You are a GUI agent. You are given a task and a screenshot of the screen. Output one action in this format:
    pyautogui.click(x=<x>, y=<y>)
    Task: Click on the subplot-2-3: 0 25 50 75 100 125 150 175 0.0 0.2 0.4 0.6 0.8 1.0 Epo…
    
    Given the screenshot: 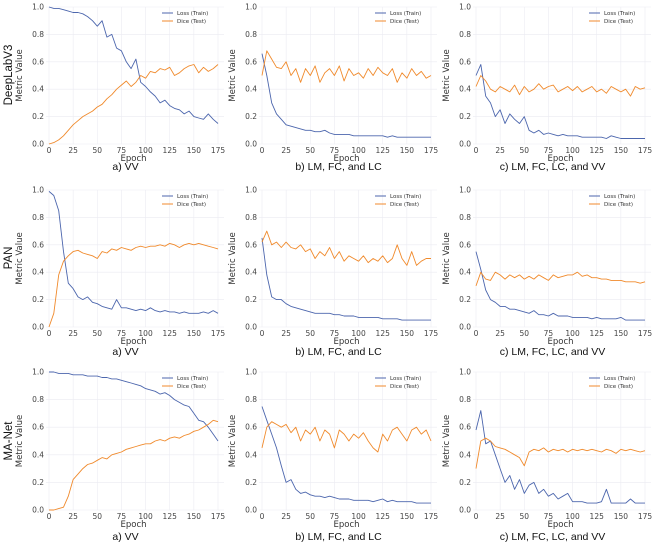 What is the action you would take?
    pyautogui.click(x=547, y=272)
    